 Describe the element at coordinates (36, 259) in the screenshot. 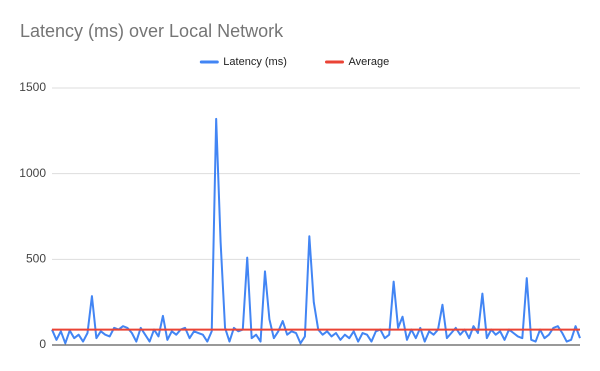

I see `y-tick-label: 500` at that location.